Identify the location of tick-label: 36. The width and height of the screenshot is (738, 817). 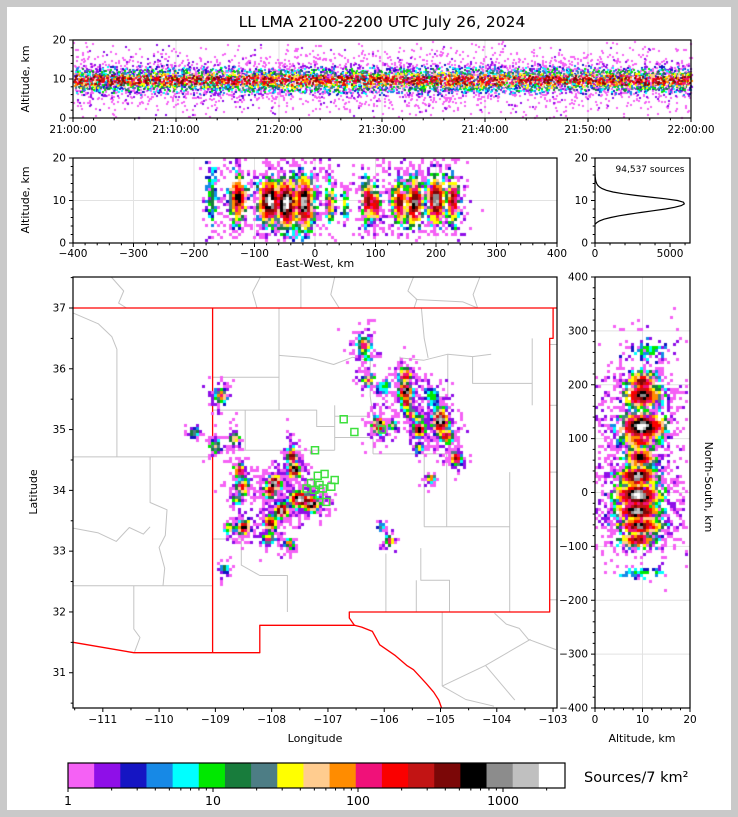
(60, 369).